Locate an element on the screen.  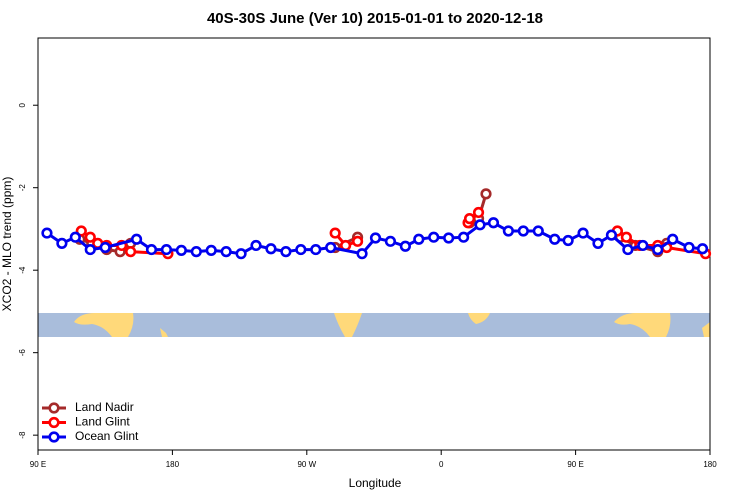
y-tick-label: -4 is located at coordinates (22, 270).